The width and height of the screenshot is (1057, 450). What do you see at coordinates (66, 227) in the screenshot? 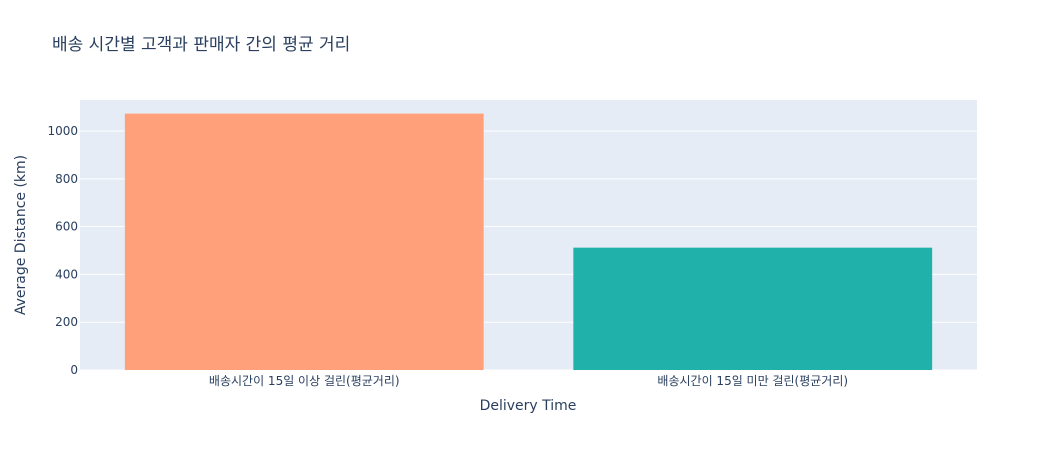
I see `y-tick-label: 600` at bounding box center [66, 227].